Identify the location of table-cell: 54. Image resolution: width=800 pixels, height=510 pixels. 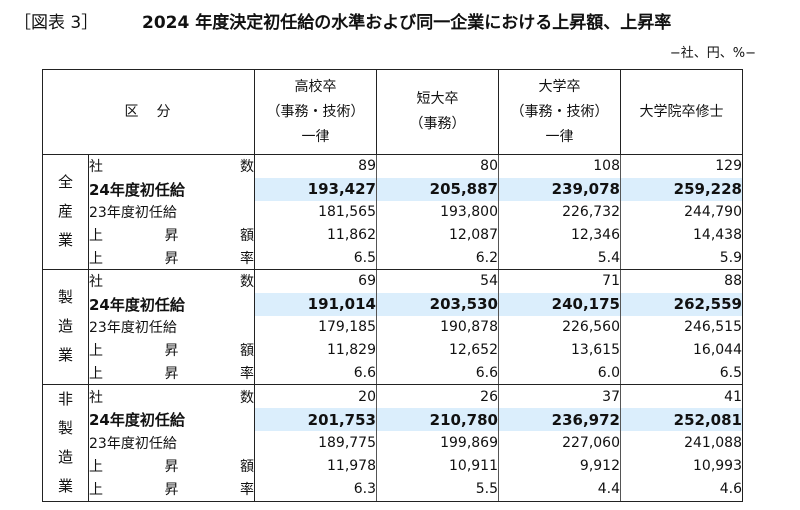
(437, 280).